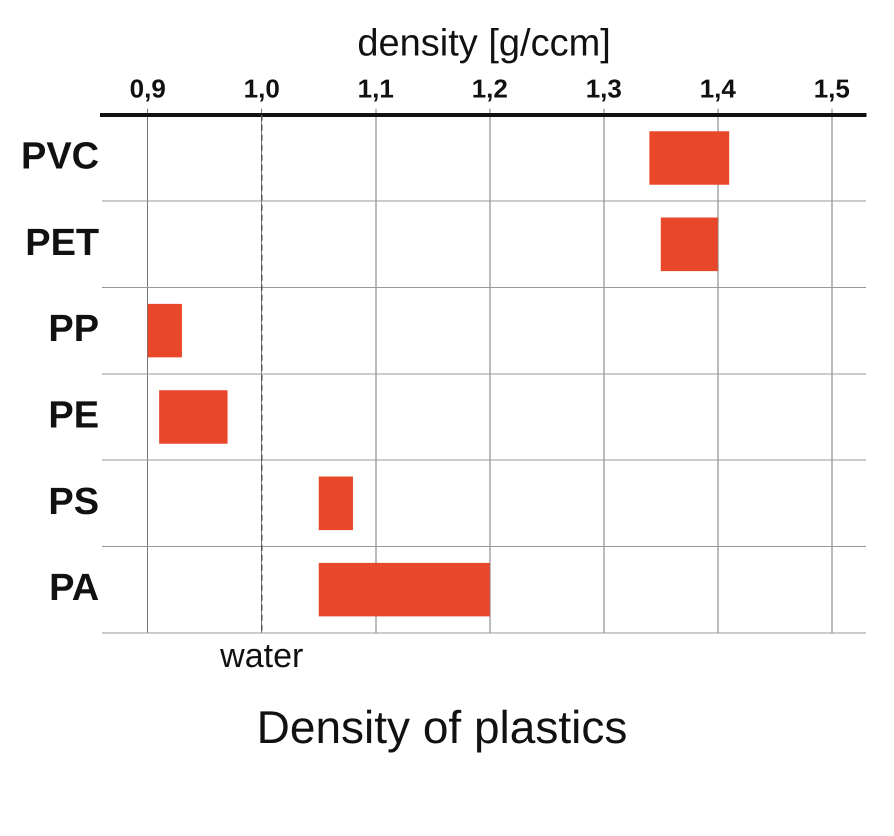 This screenshot has height=836, width=894. I want to click on x-tick-label: 1,0, so click(262, 88).